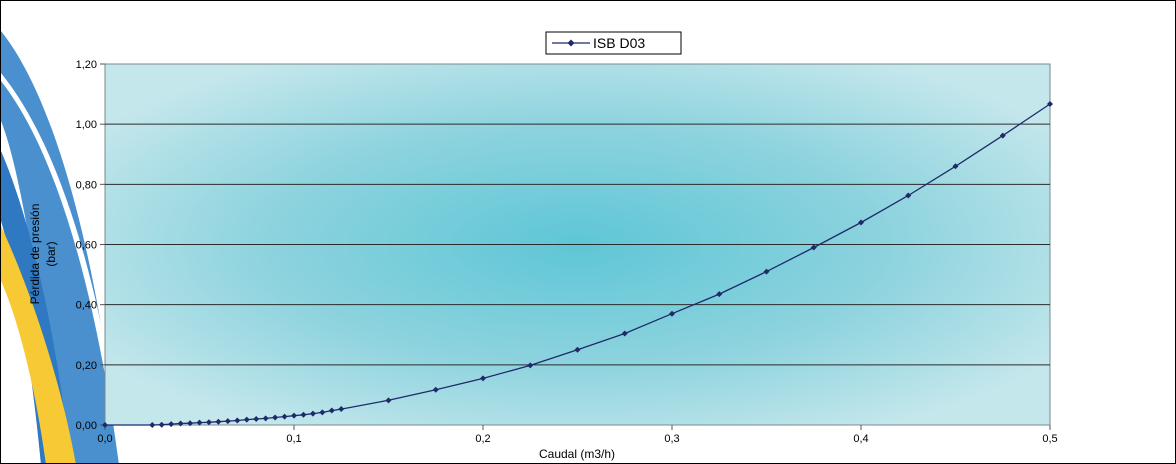 This screenshot has height=464, width=1176. I want to click on legend-label: ISB D03, so click(619, 43).